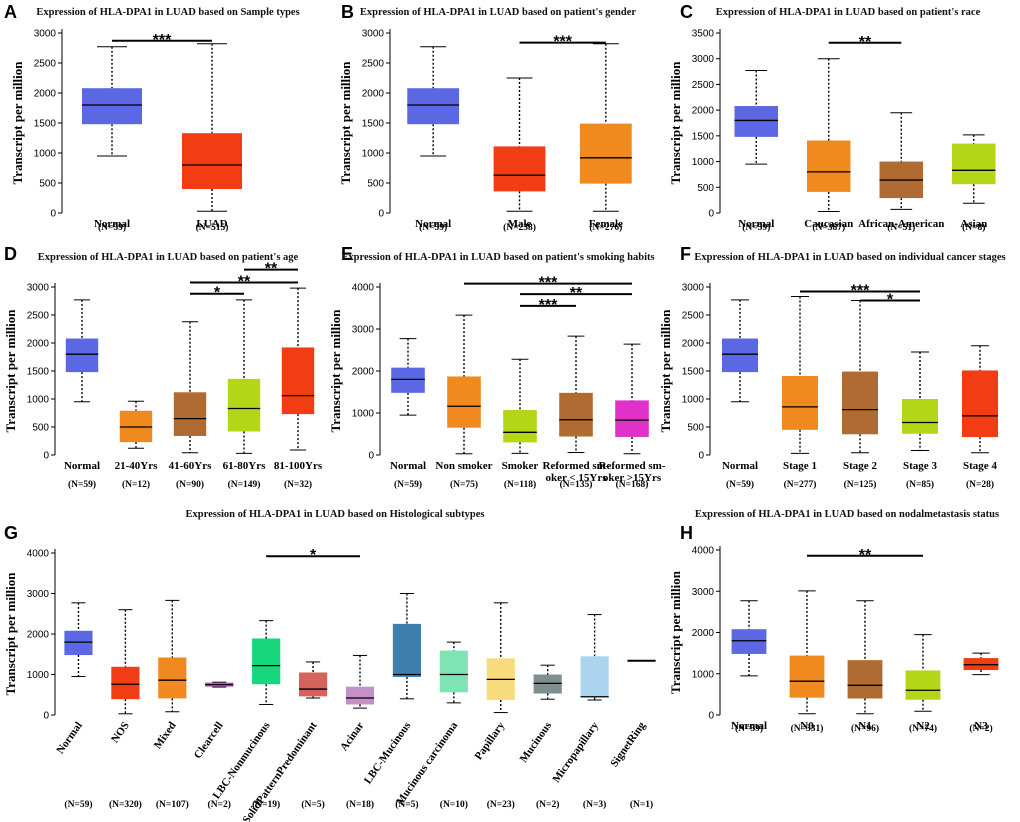 The image size is (1020, 822). Describe the element at coordinates (536, 742) in the screenshot. I see `x-label: Mucinous` at that location.